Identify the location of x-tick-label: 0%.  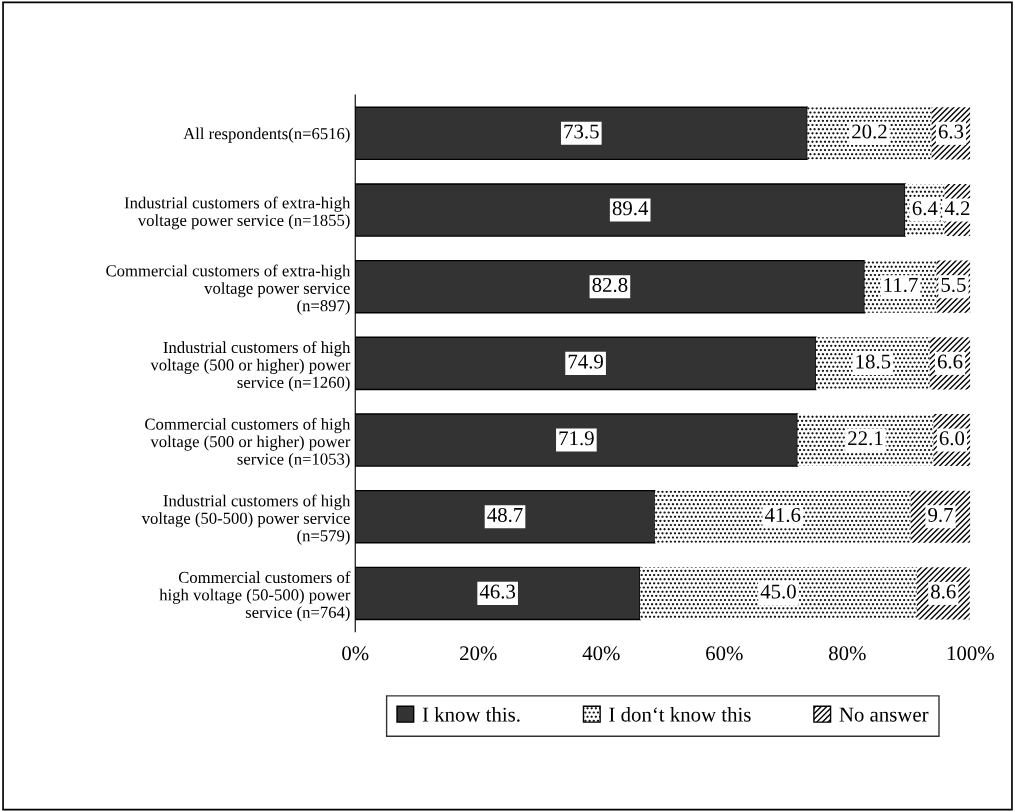
(355, 653).